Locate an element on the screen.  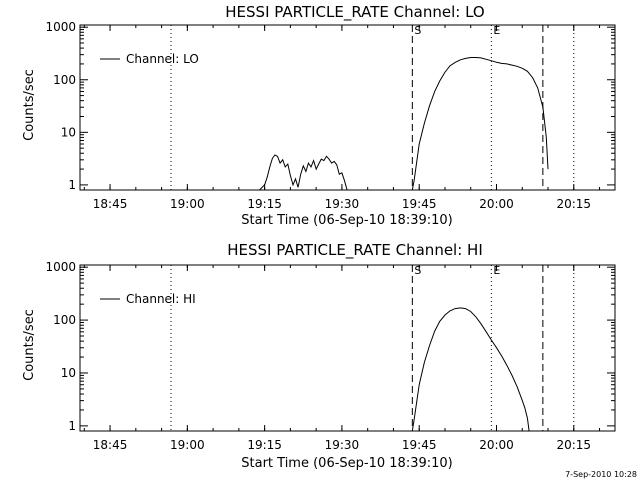
series-line-hi is located at coordinates (470, 369).